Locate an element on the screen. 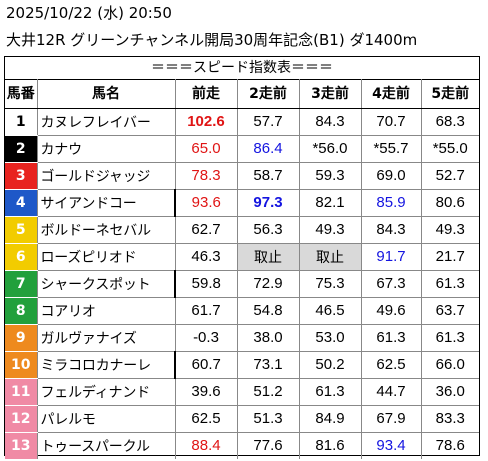 The width and height of the screenshot is (488, 461). speed-index-cell: 65.0 is located at coordinates (205, 149).